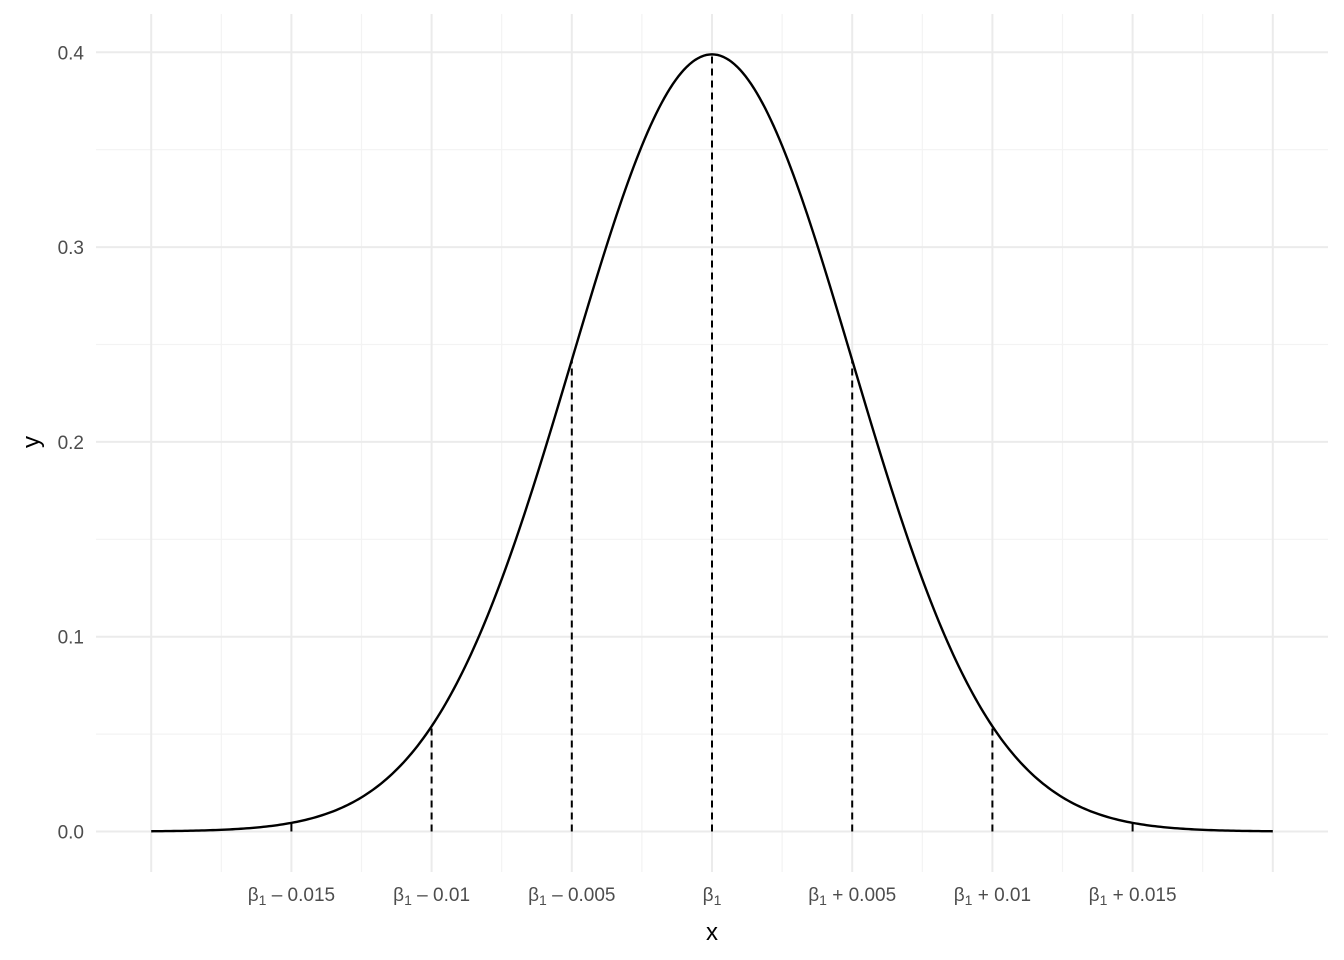 This screenshot has height=960, width=1344. I want to click on x-tick-label: β1, so click(712, 896).